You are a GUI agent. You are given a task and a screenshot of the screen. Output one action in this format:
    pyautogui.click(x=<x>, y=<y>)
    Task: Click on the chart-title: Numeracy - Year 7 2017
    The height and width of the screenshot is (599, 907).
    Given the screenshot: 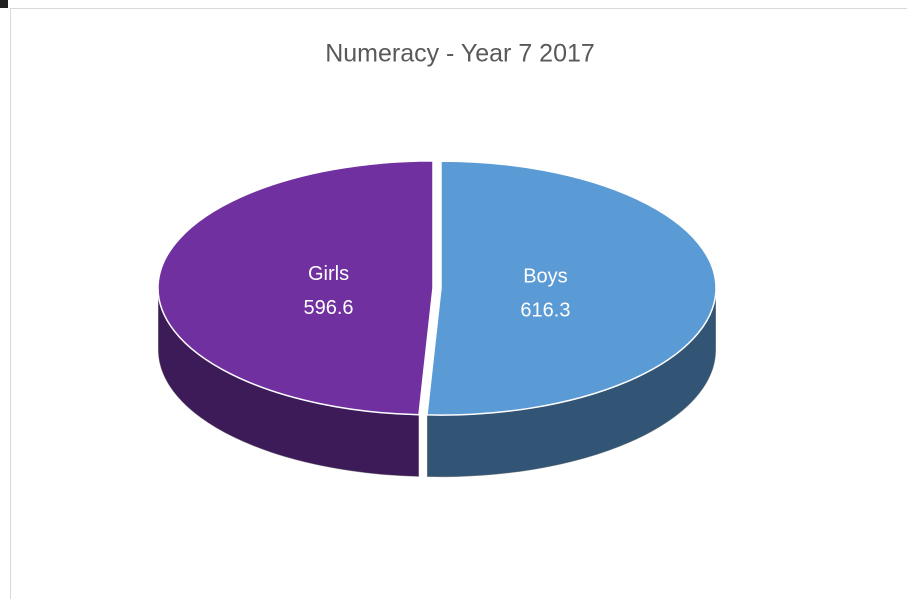 What is the action you would take?
    pyautogui.click(x=460, y=54)
    